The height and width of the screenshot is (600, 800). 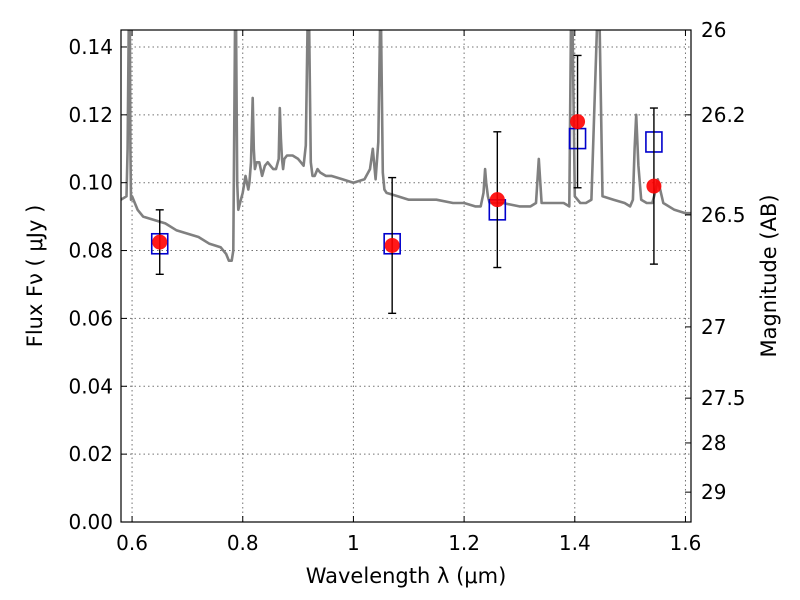 I want to click on y-tick-label: 0.12, so click(x=90, y=115).